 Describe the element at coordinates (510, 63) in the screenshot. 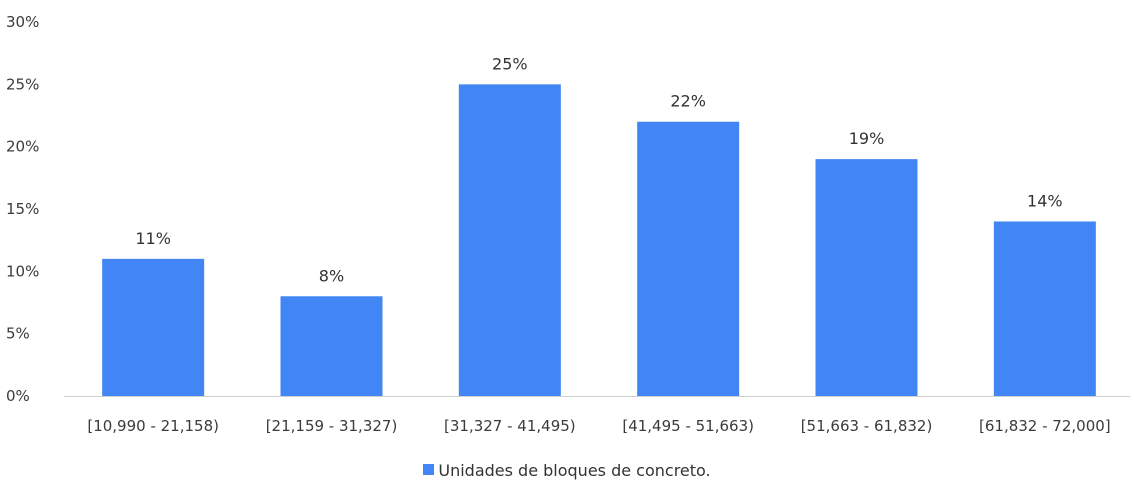

I see `data-label: 25%` at that location.